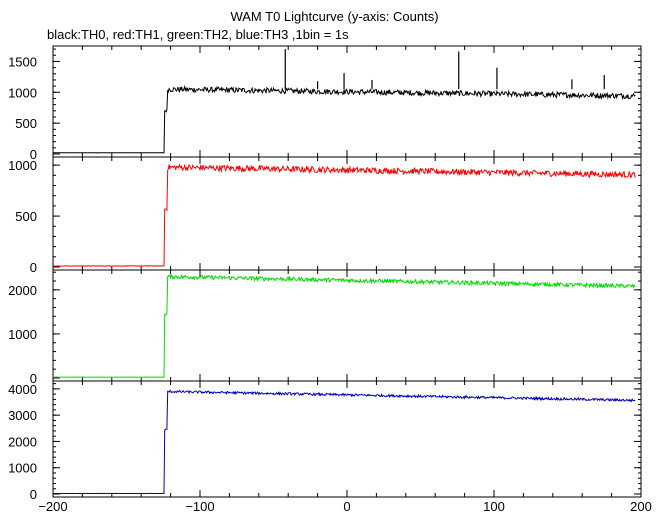  What do you see at coordinates (334, 16) in the screenshot?
I see `chart-title: WAM T0 Lightcurve (y-axis: Counts)` at bounding box center [334, 16].